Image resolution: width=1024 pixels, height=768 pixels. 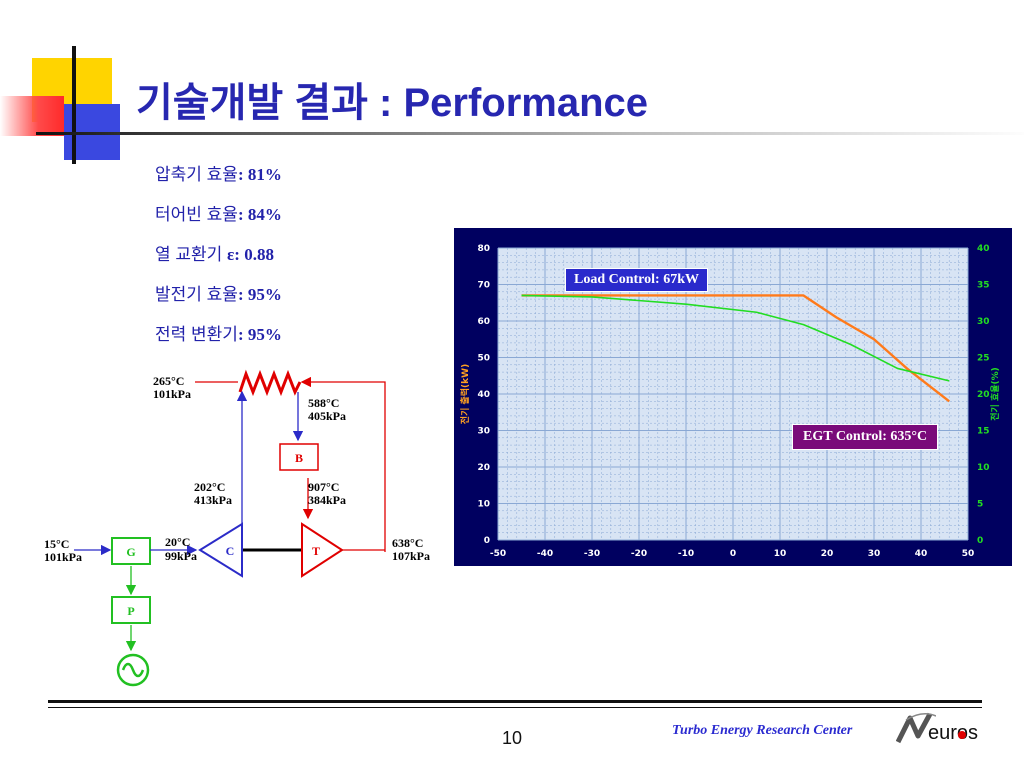 I want to click on title-decoration-vline, so click(x=74, y=105).